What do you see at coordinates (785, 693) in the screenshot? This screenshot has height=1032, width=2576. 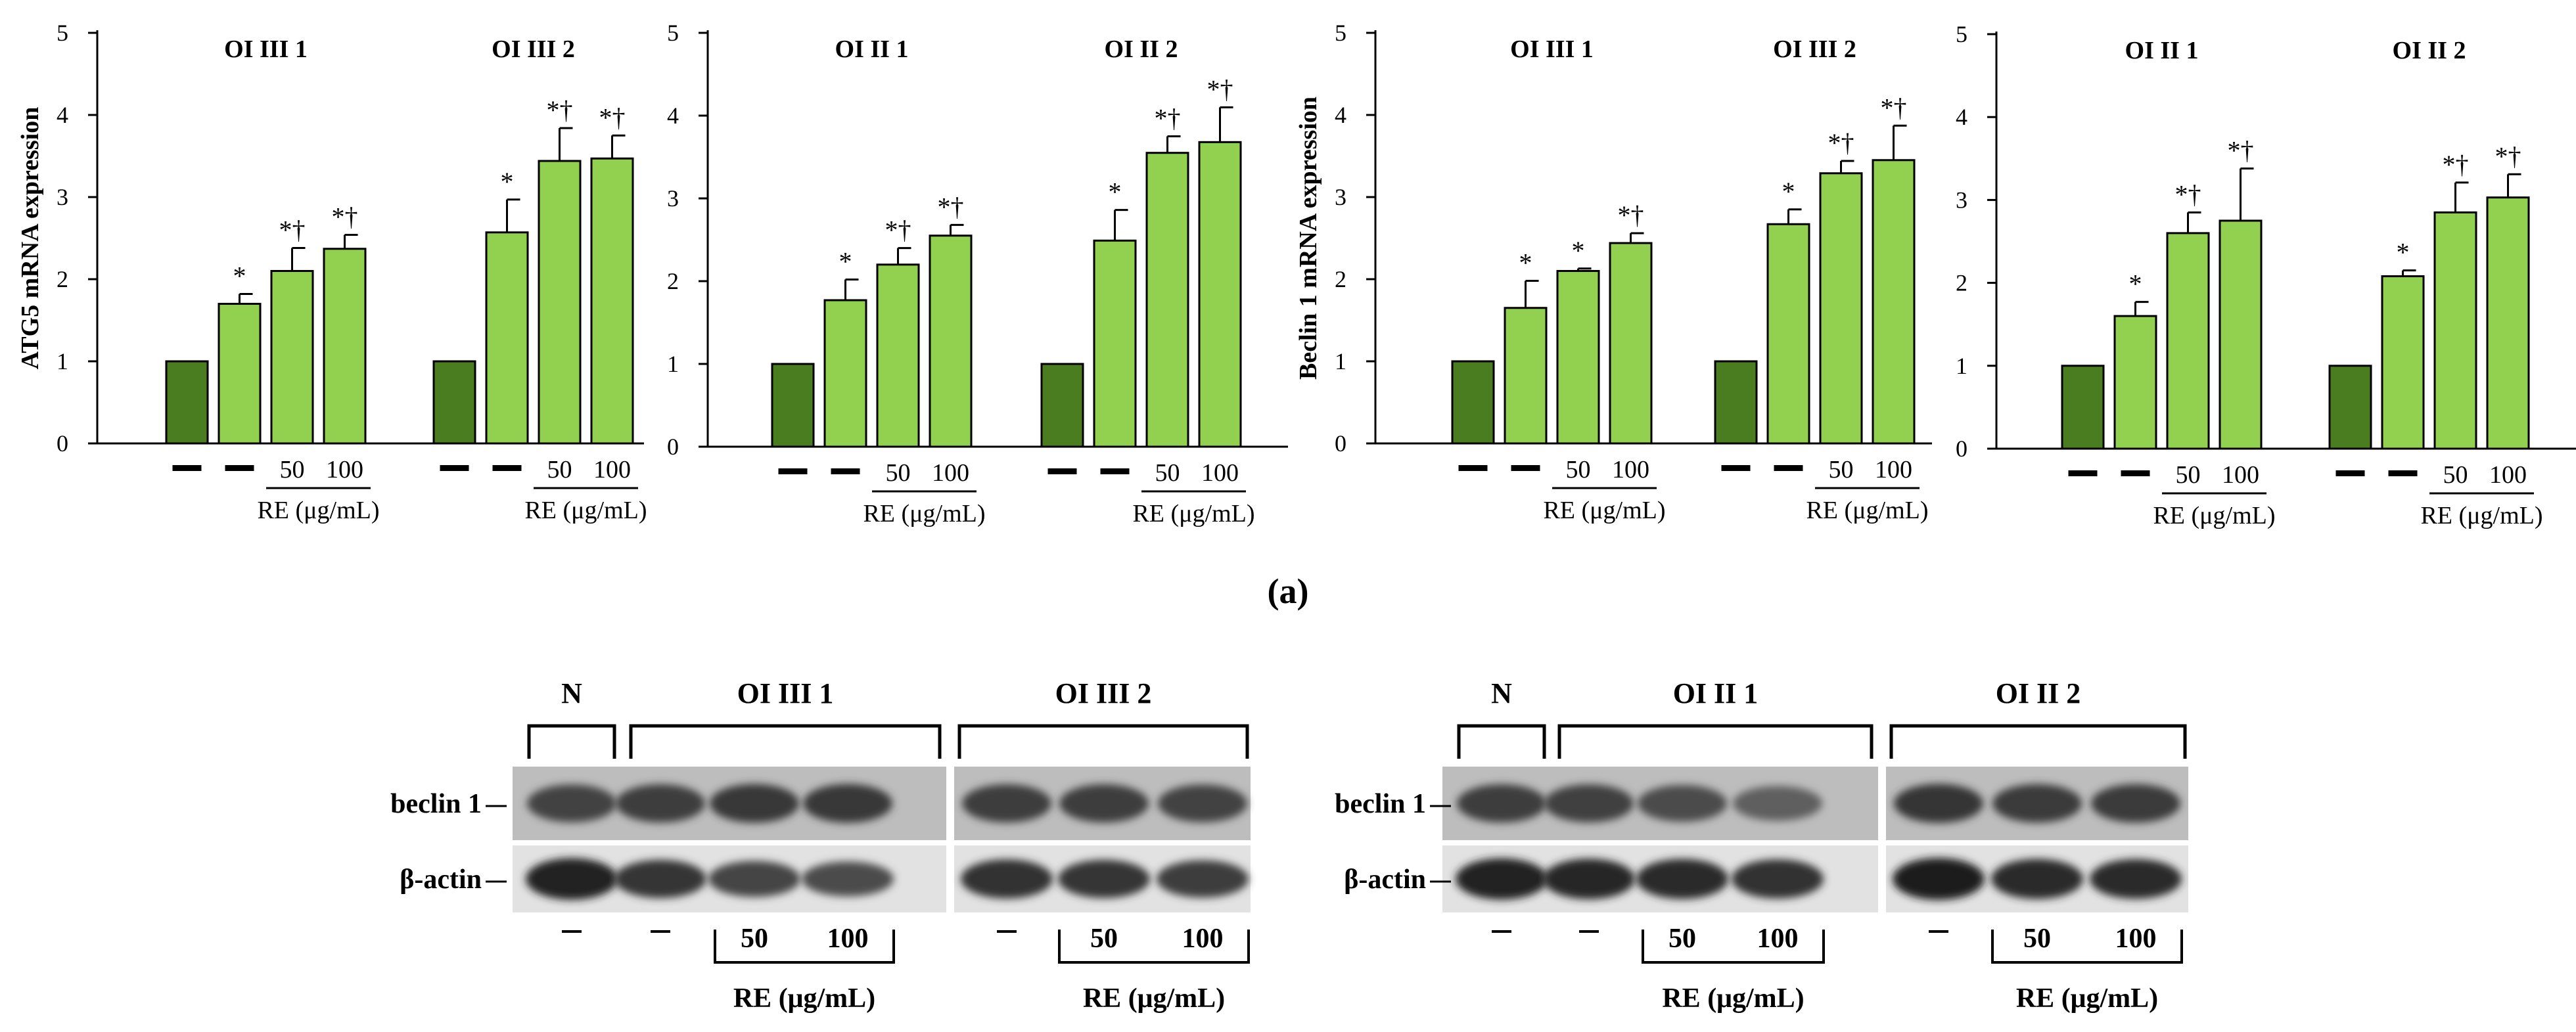 I see `lane-group-header: OI III 1` at bounding box center [785, 693].